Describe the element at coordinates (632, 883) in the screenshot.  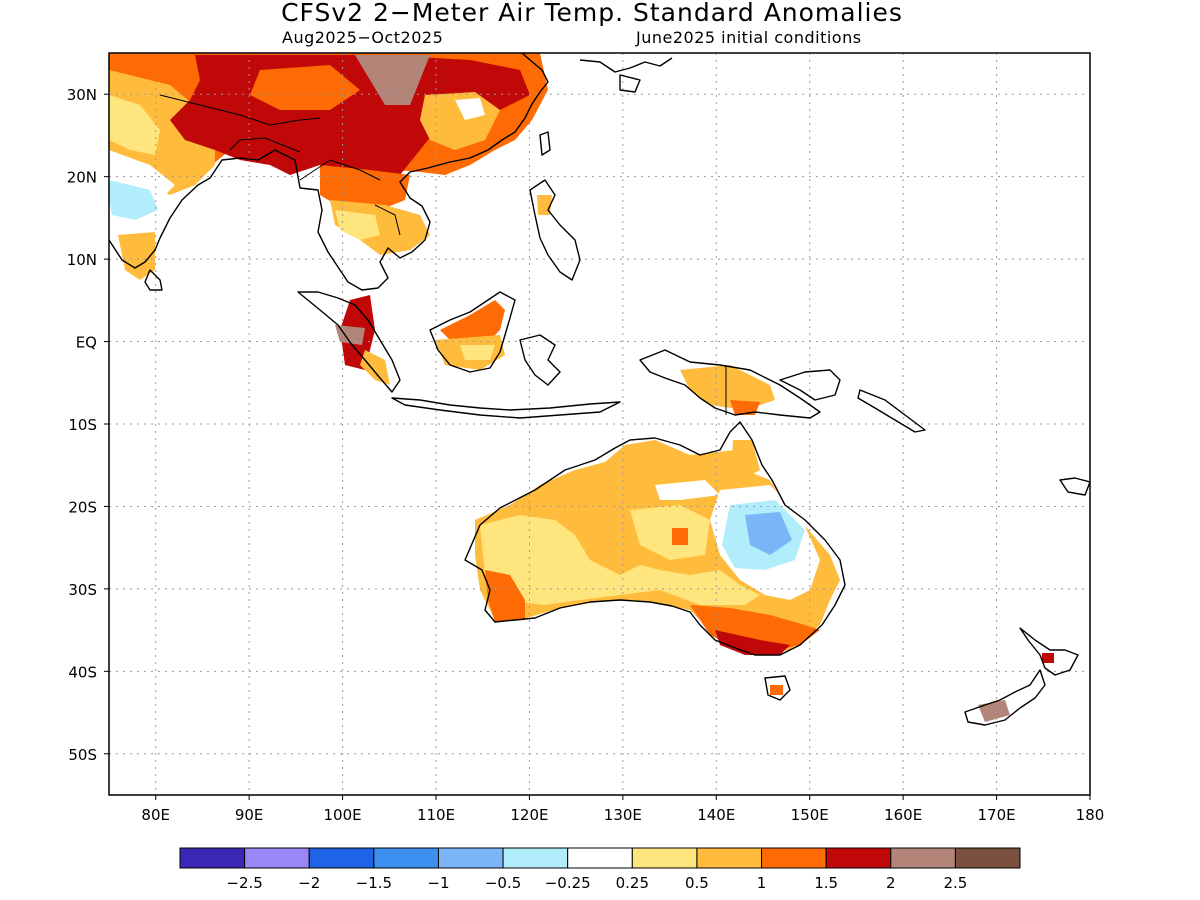
I see `colorbar-label: 0.25` at that location.